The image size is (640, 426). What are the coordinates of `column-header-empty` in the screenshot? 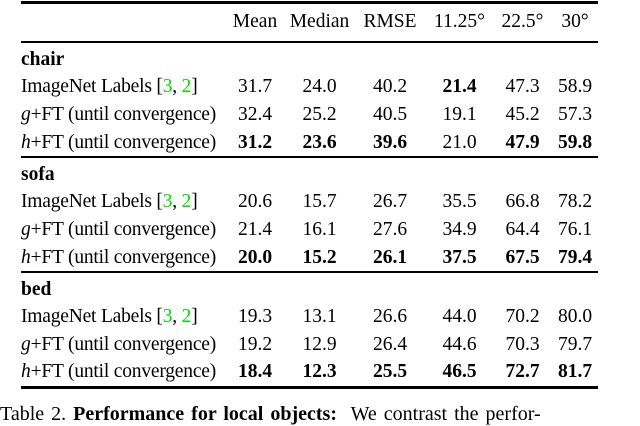 It's located at (123, 22).